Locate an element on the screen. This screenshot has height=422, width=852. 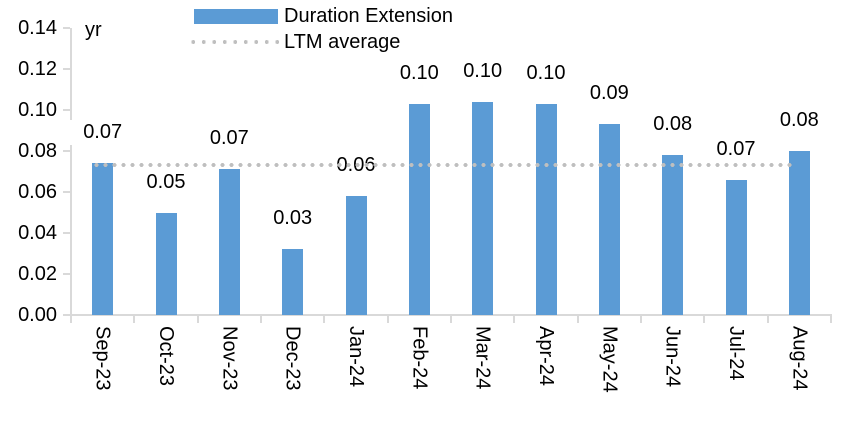
y-axis-line is located at coordinates (71, 171).